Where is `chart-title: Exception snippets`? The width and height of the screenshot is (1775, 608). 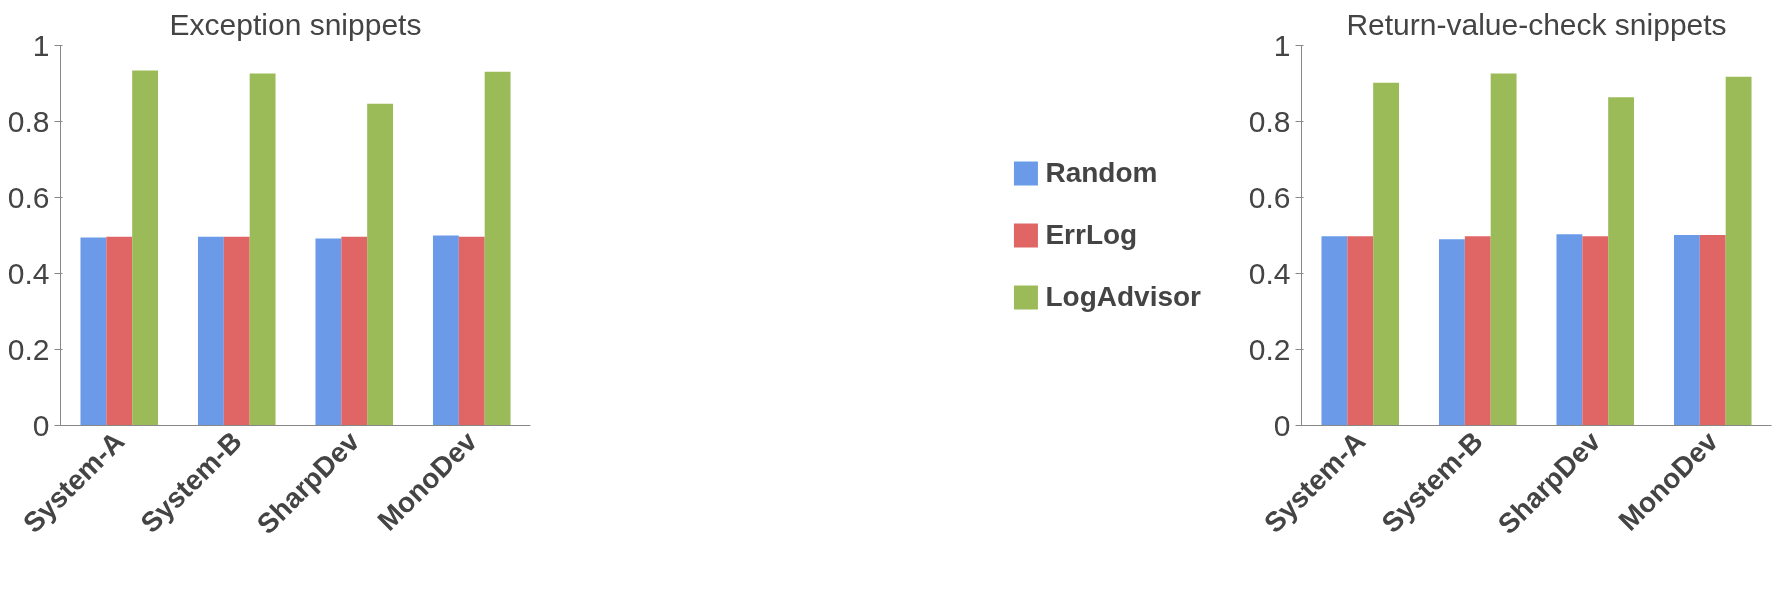 chart-title: Exception snippets is located at coordinates (295, 24).